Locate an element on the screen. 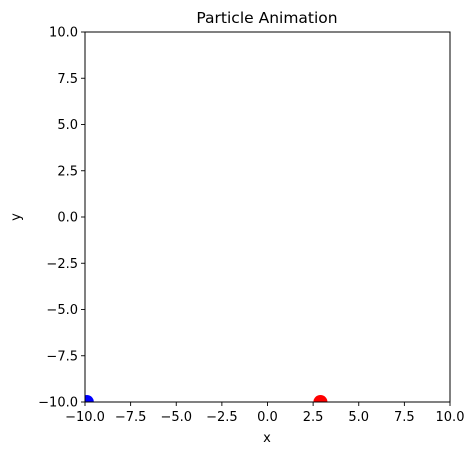  x-axis-ticks: −10.0 −7.5 −5.0 −2.5 0.0 2.5 5.0 7.5 10.0 is located at coordinates (264, 413).